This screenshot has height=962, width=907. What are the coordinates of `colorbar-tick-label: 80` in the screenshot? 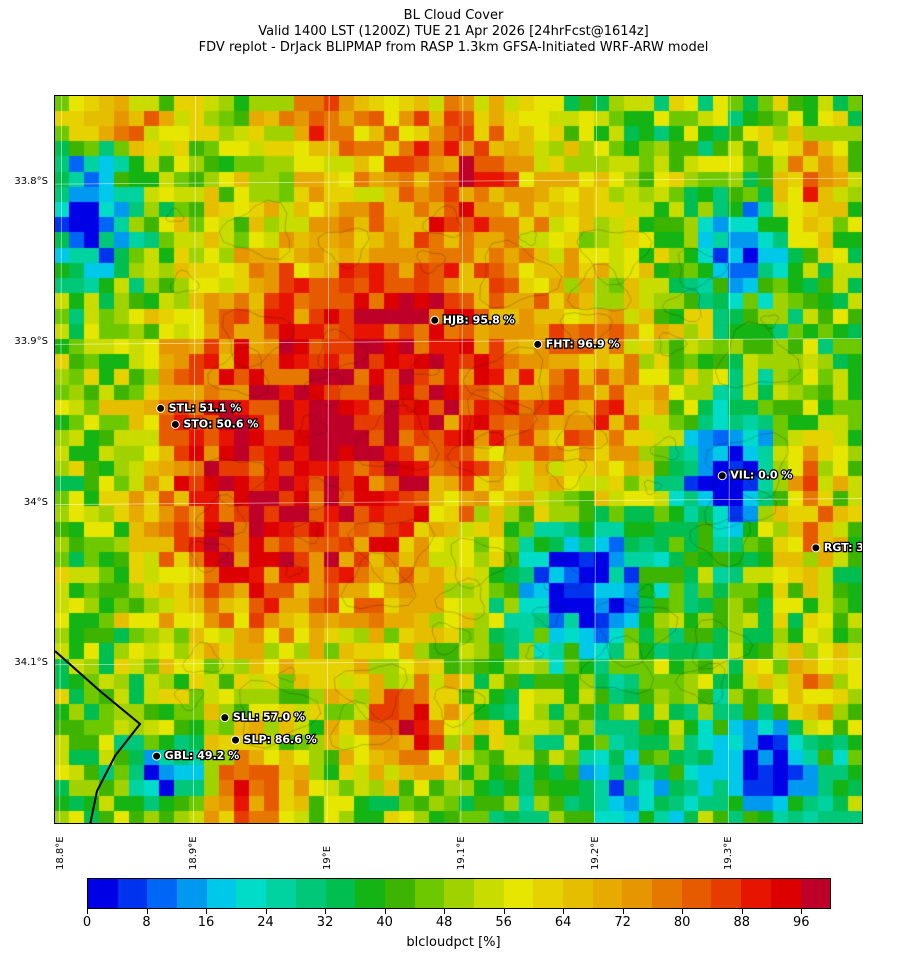 It's located at (682, 922).